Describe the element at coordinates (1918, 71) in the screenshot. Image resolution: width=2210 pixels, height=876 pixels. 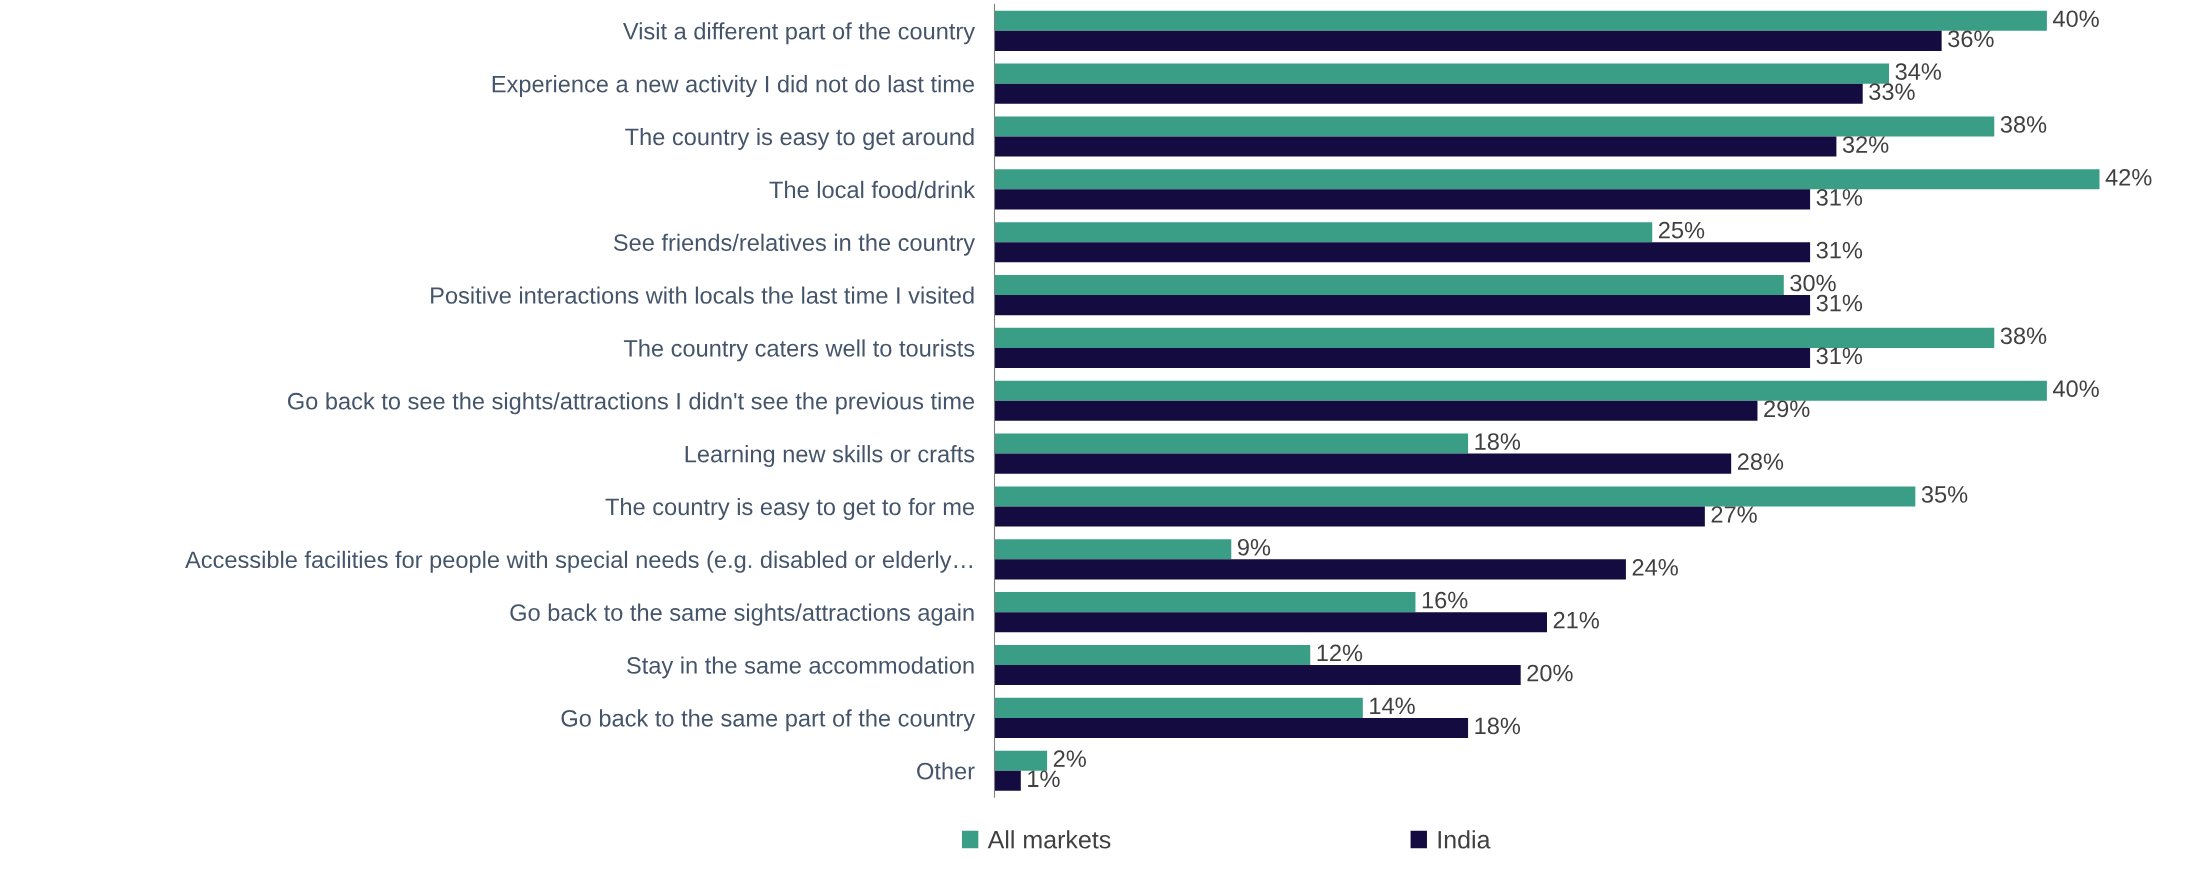
I see `data-label: 34%` at that location.